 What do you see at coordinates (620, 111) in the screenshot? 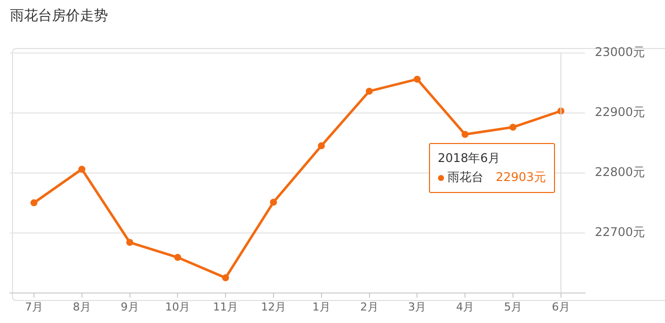
I see `y-tick-label: 22900元` at bounding box center [620, 111].